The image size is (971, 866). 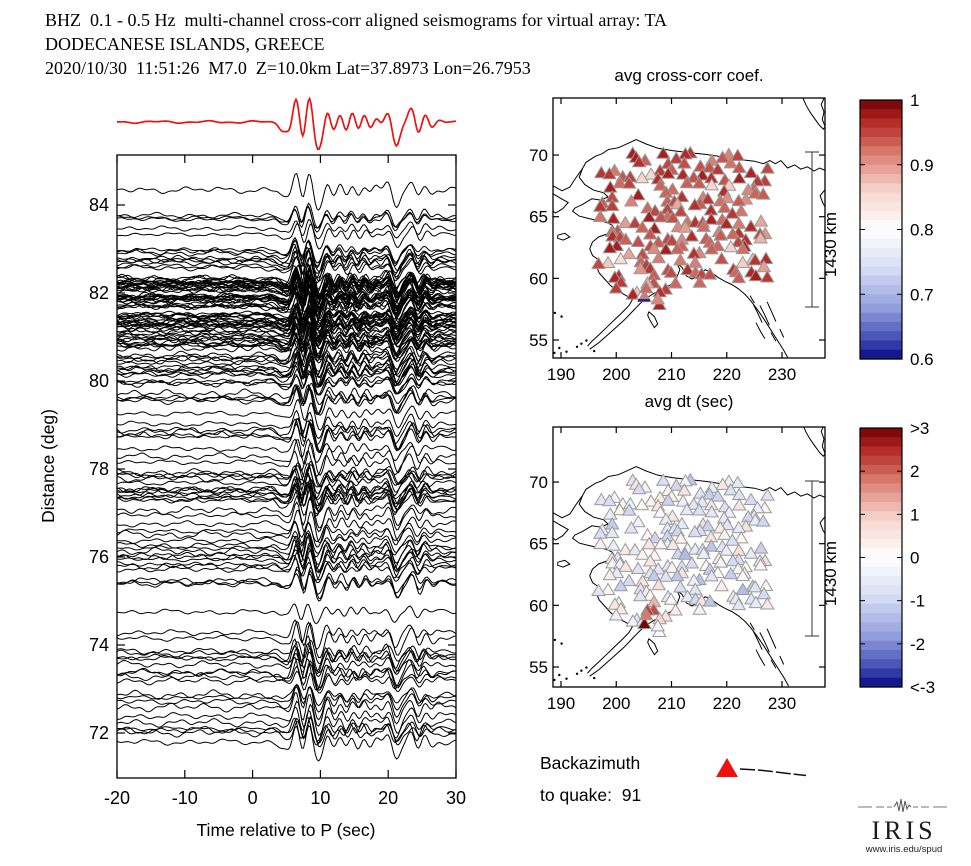 I want to click on y-tick-label: 74, so click(x=99, y=645).